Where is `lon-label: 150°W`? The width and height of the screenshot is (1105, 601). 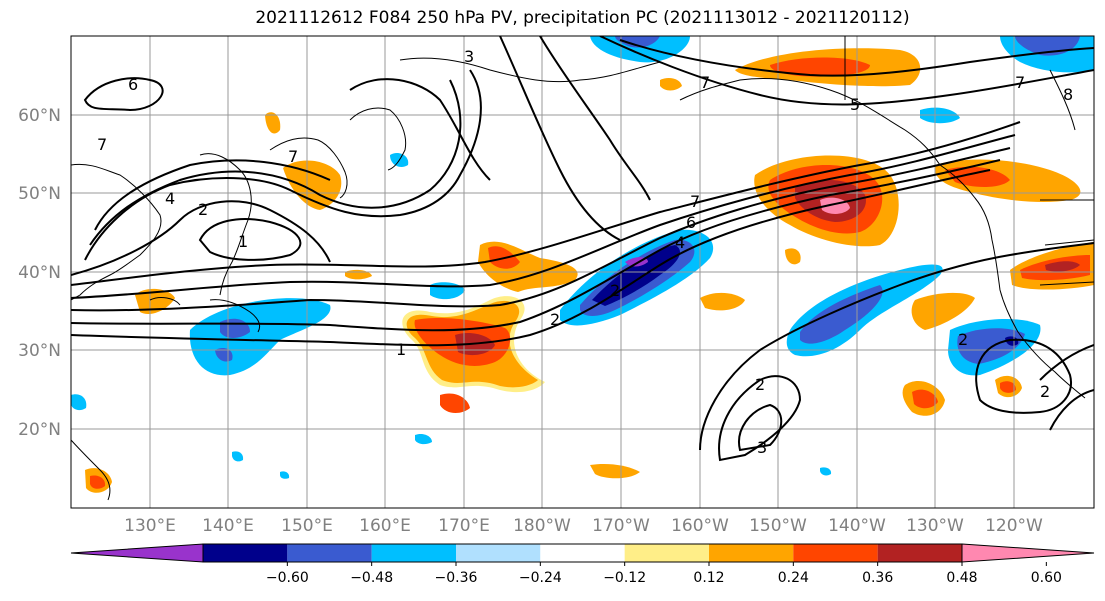
lon-label: 150°W is located at coordinates (778, 526).